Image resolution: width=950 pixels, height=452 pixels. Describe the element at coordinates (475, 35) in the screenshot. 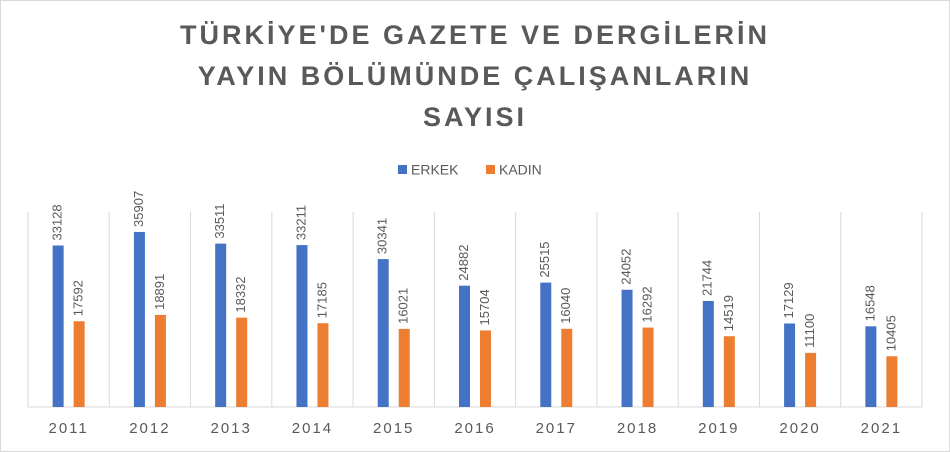

I see `chart-title: TÜRKİYE'DE GAZETE VE DERGİLERİN` at that location.